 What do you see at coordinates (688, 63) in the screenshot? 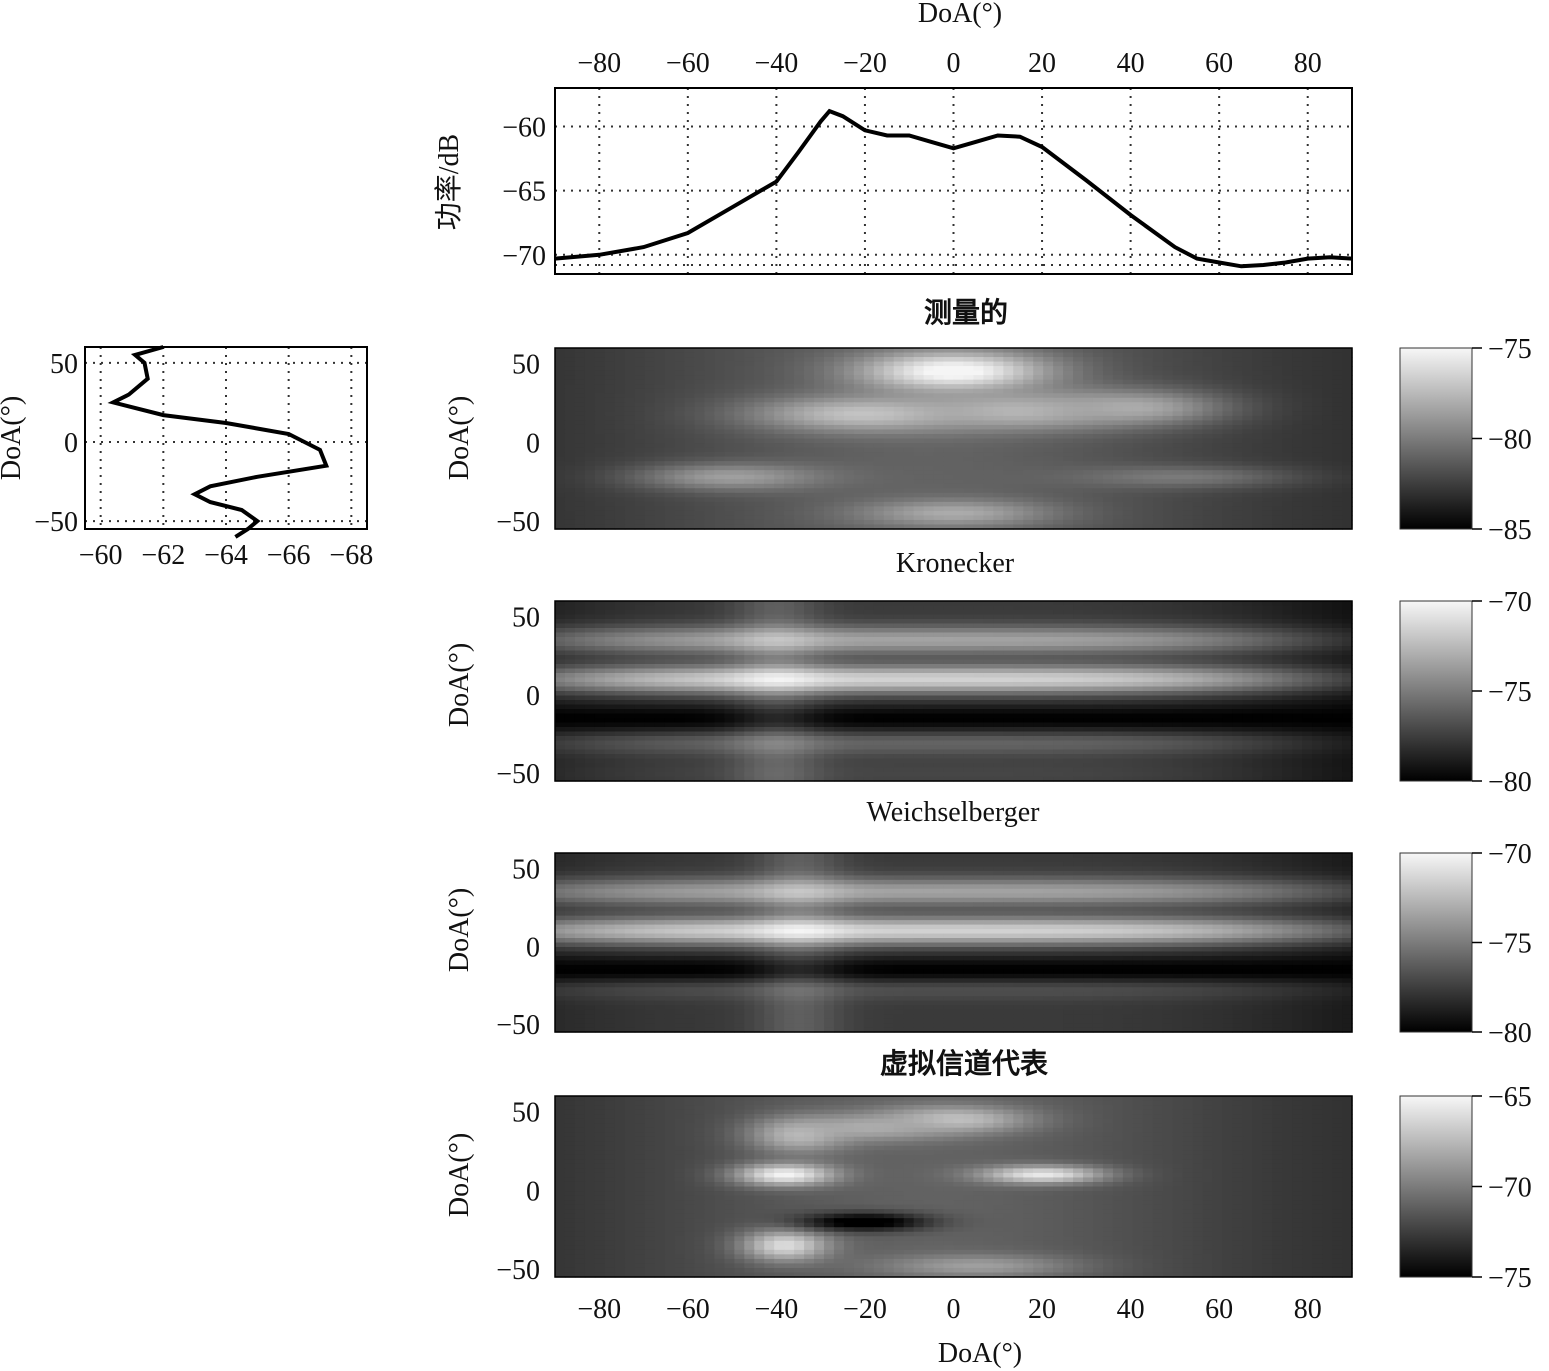
I see `top-x-tick-label: −60` at bounding box center [688, 63].